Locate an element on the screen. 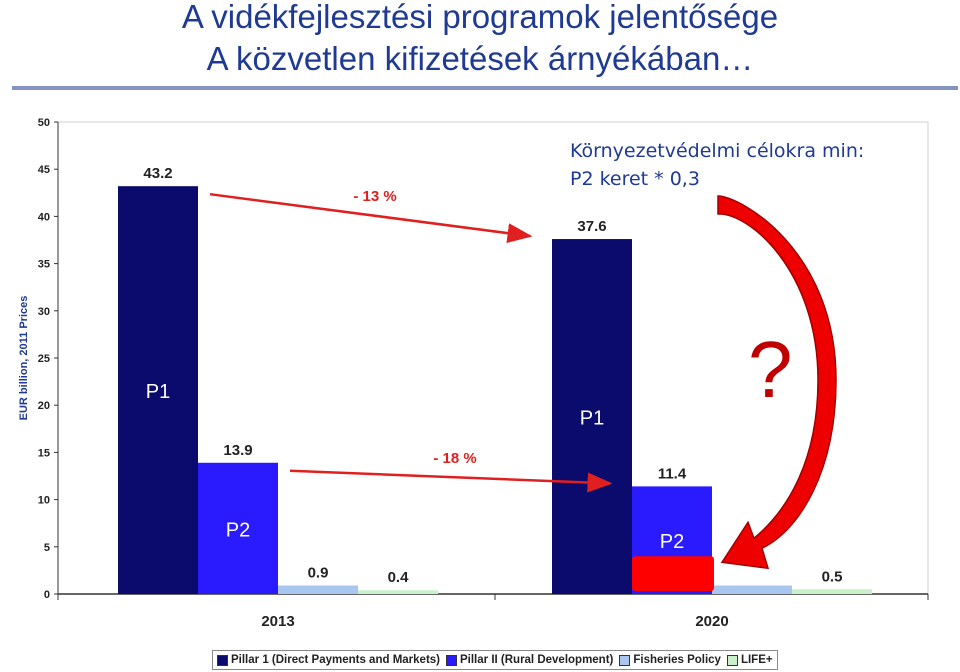 Image resolution: width=960 pixels, height=672 pixels. legend-label: Fisheries Policy is located at coordinates (677, 660).